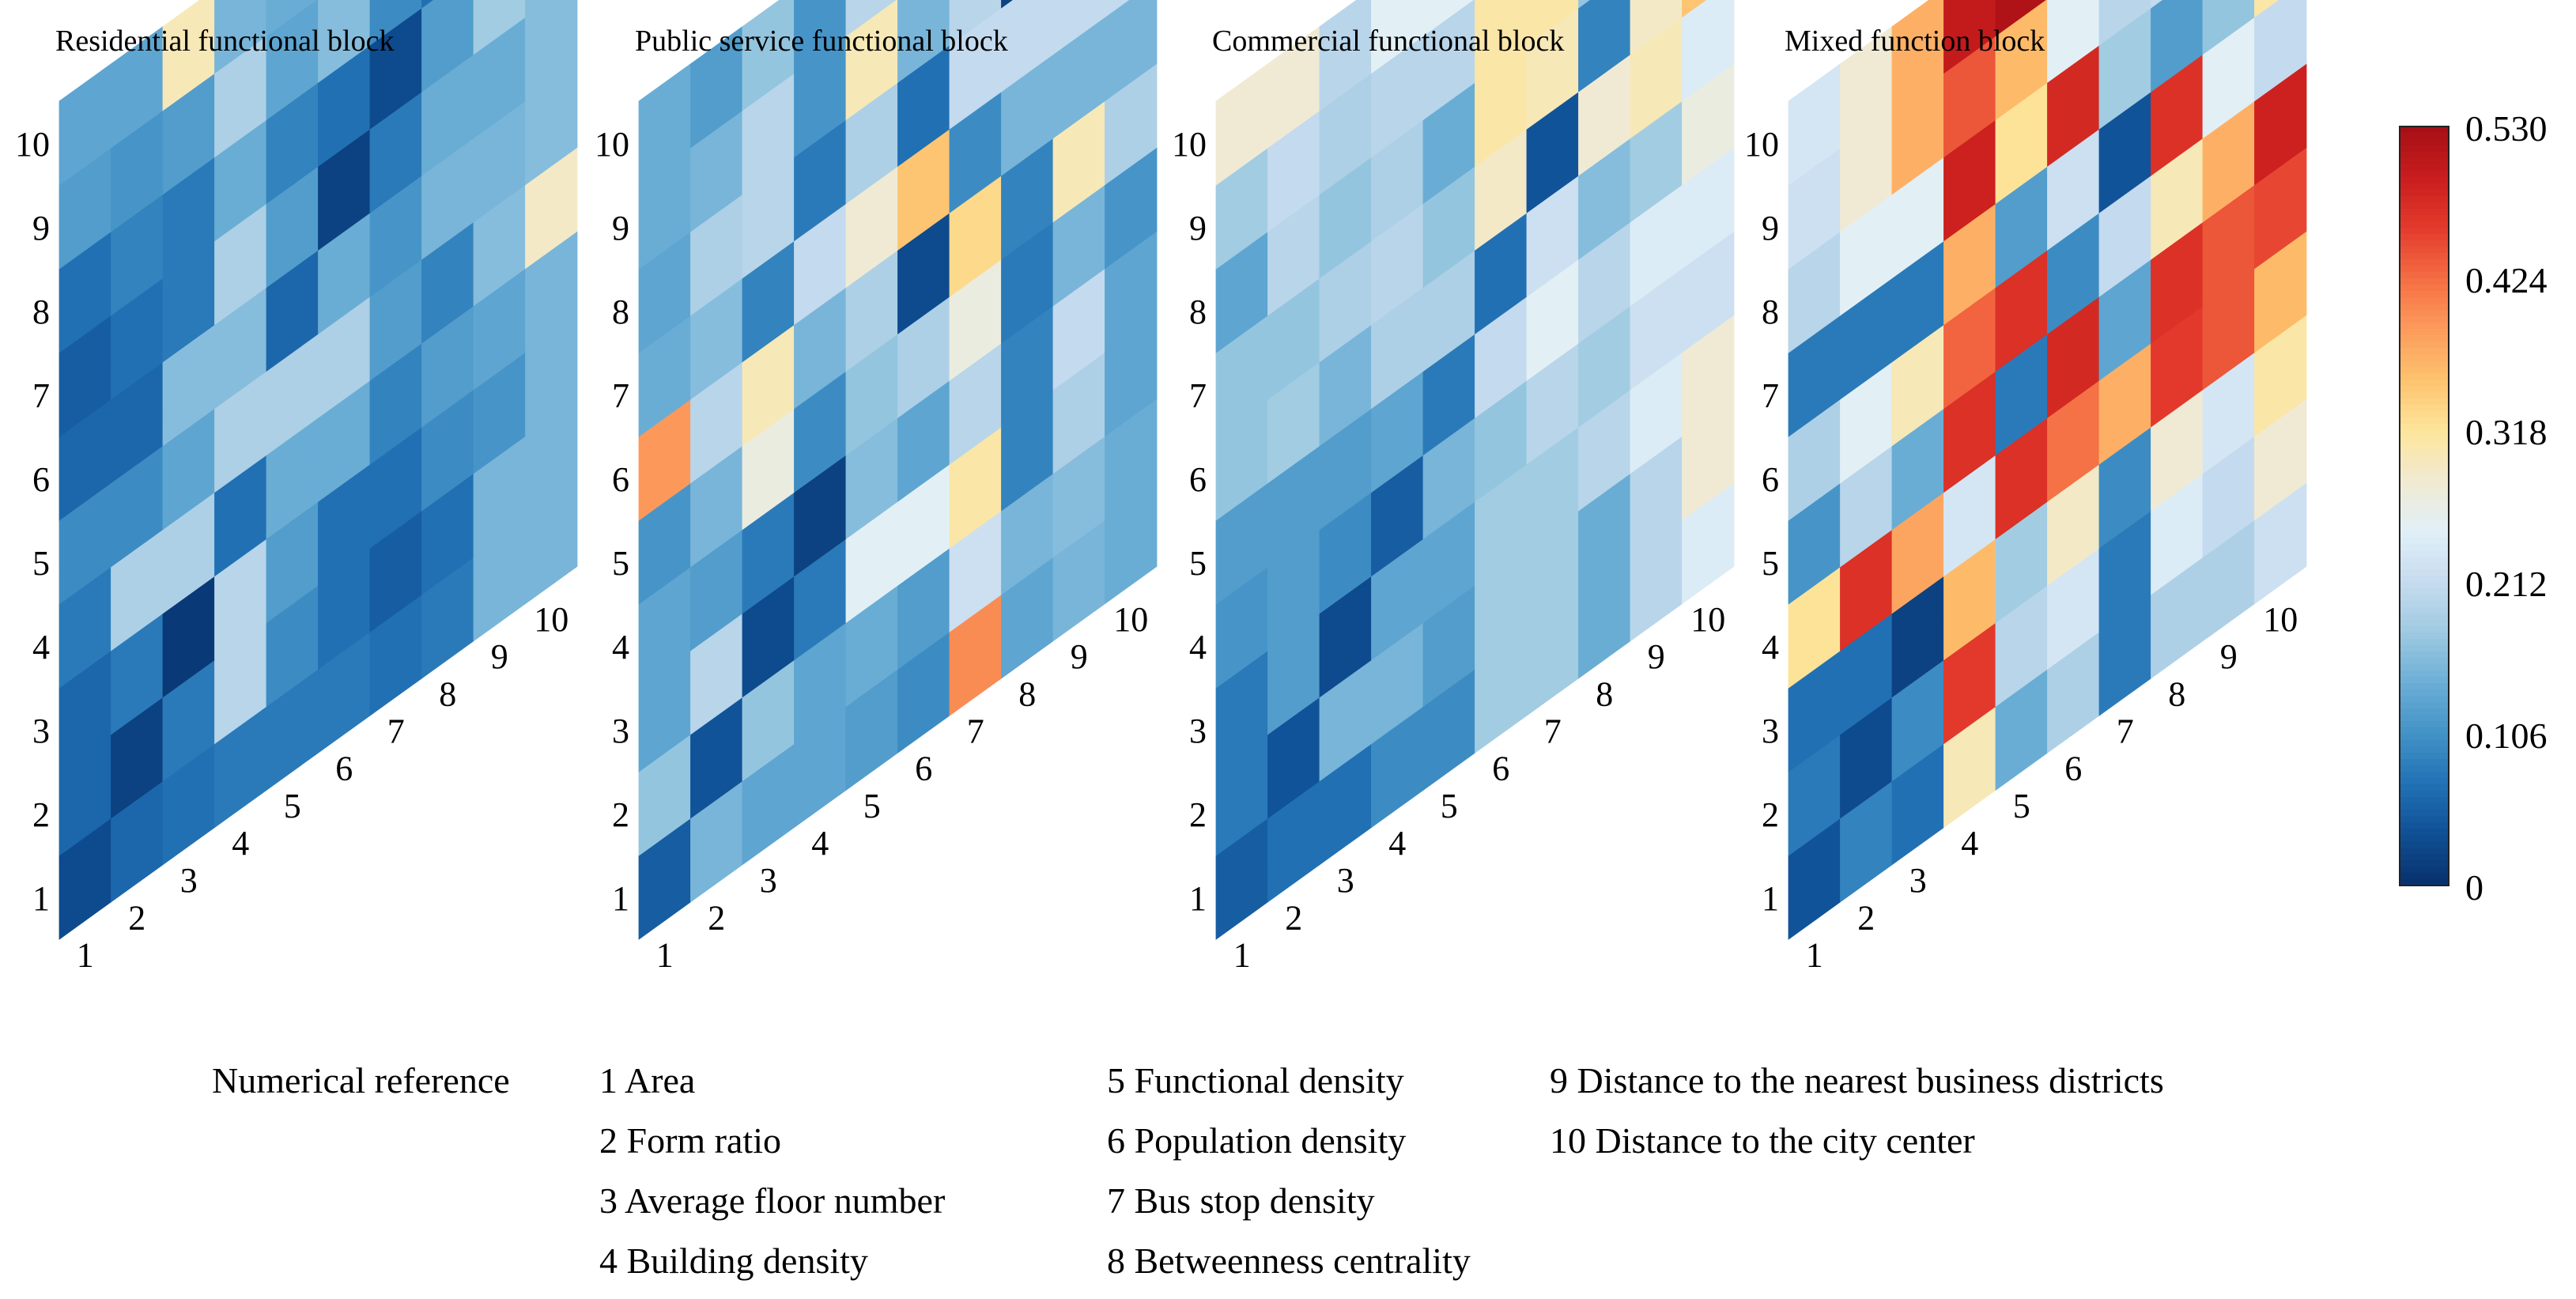 This screenshot has width=2576, height=1299. I want to click on colorbar-frame, so click(2424, 506).